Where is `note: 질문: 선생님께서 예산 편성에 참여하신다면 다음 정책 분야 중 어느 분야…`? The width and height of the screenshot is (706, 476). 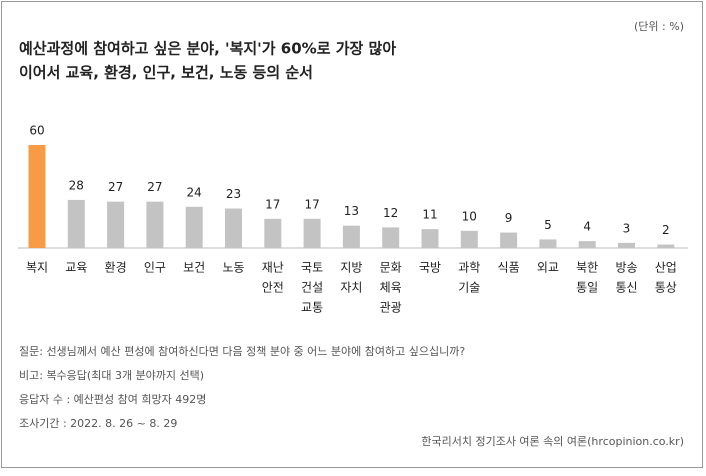 note: 질문: 선생님께서 예산 편성에 참여하신다면 다음 정책 분야 중 어느 분야… is located at coordinates (242, 351).